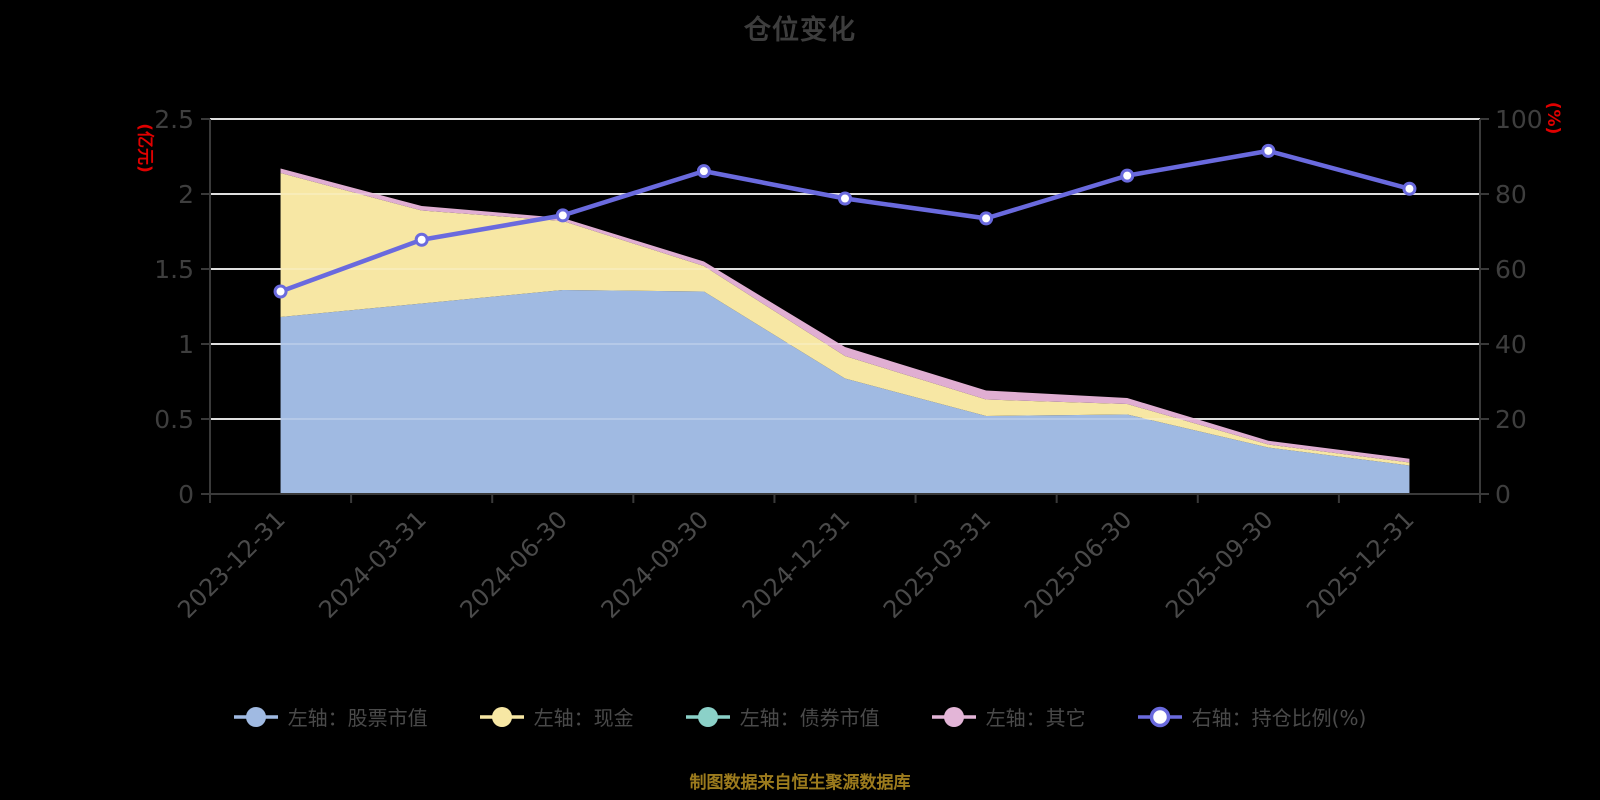  I want to click on data-source-caption: 制图数据来自恒生聚源数据库, so click(800, 783).